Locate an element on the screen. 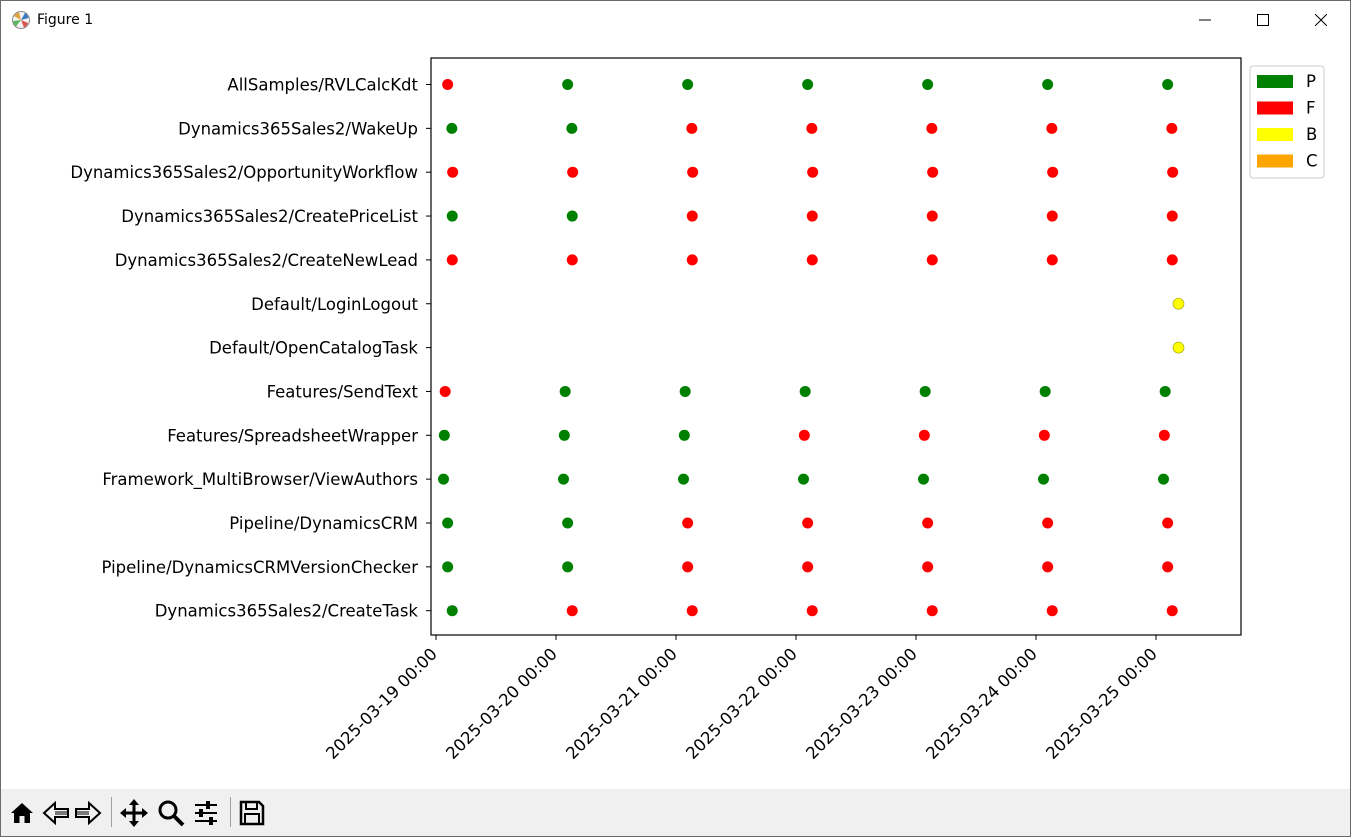 The width and height of the screenshot is (1351, 837). maximize-icon is located at coordinates (1263, 20).